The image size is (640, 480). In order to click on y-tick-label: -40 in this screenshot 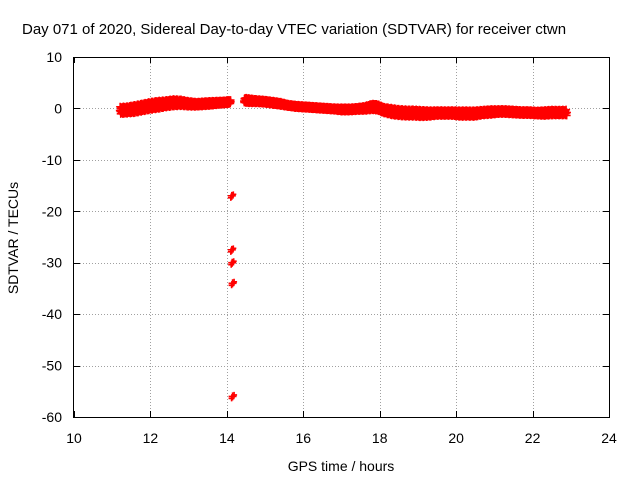, I will do `click(52, 314)`.